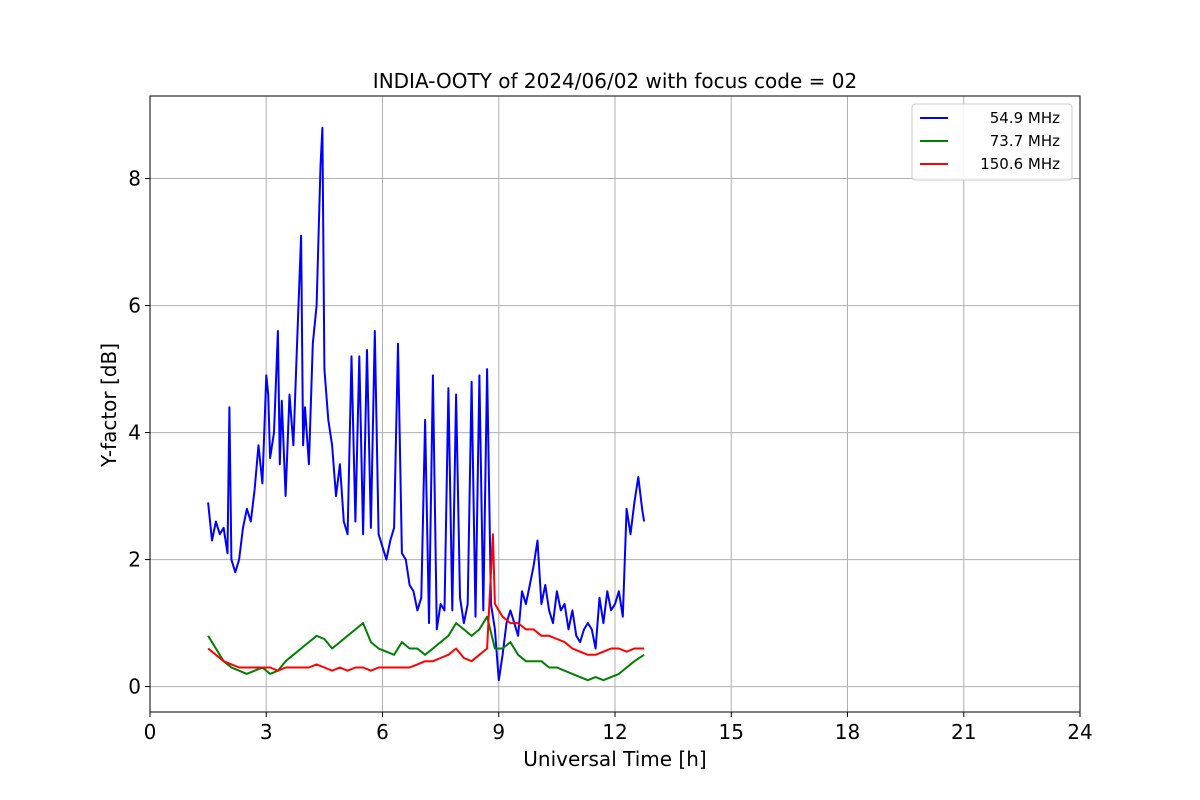 Image resolution: width=1200 pixels, height=800 pixels. I want to click on legend: 54.9 MHz 73.7 MHz 150.6 MHz, so click(992, 142).